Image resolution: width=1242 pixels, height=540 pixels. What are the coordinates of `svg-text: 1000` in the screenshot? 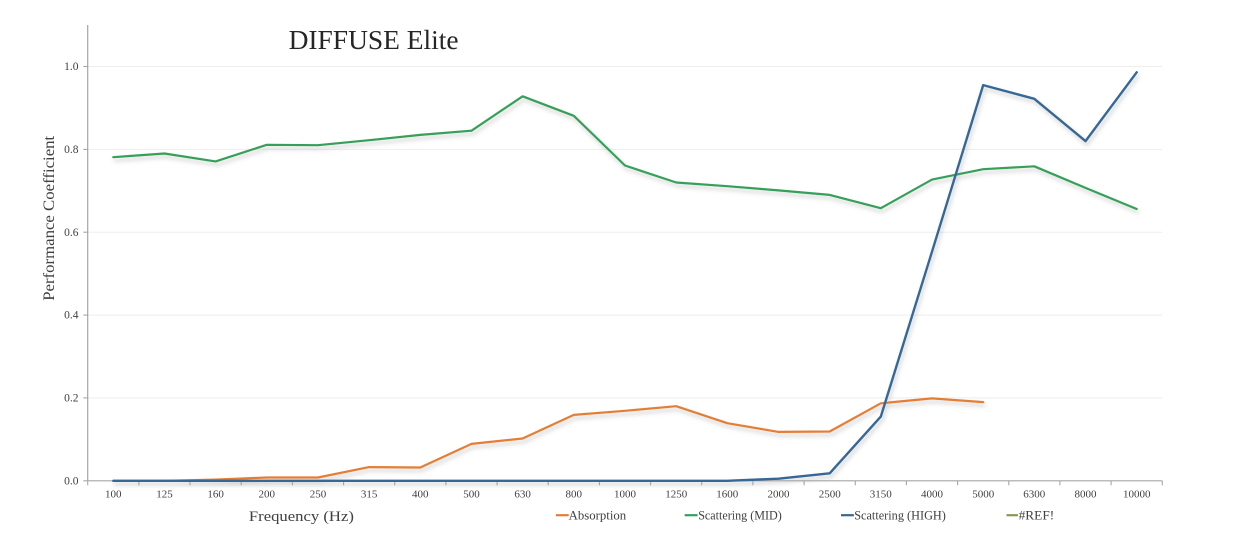 It's located at (625, 495).